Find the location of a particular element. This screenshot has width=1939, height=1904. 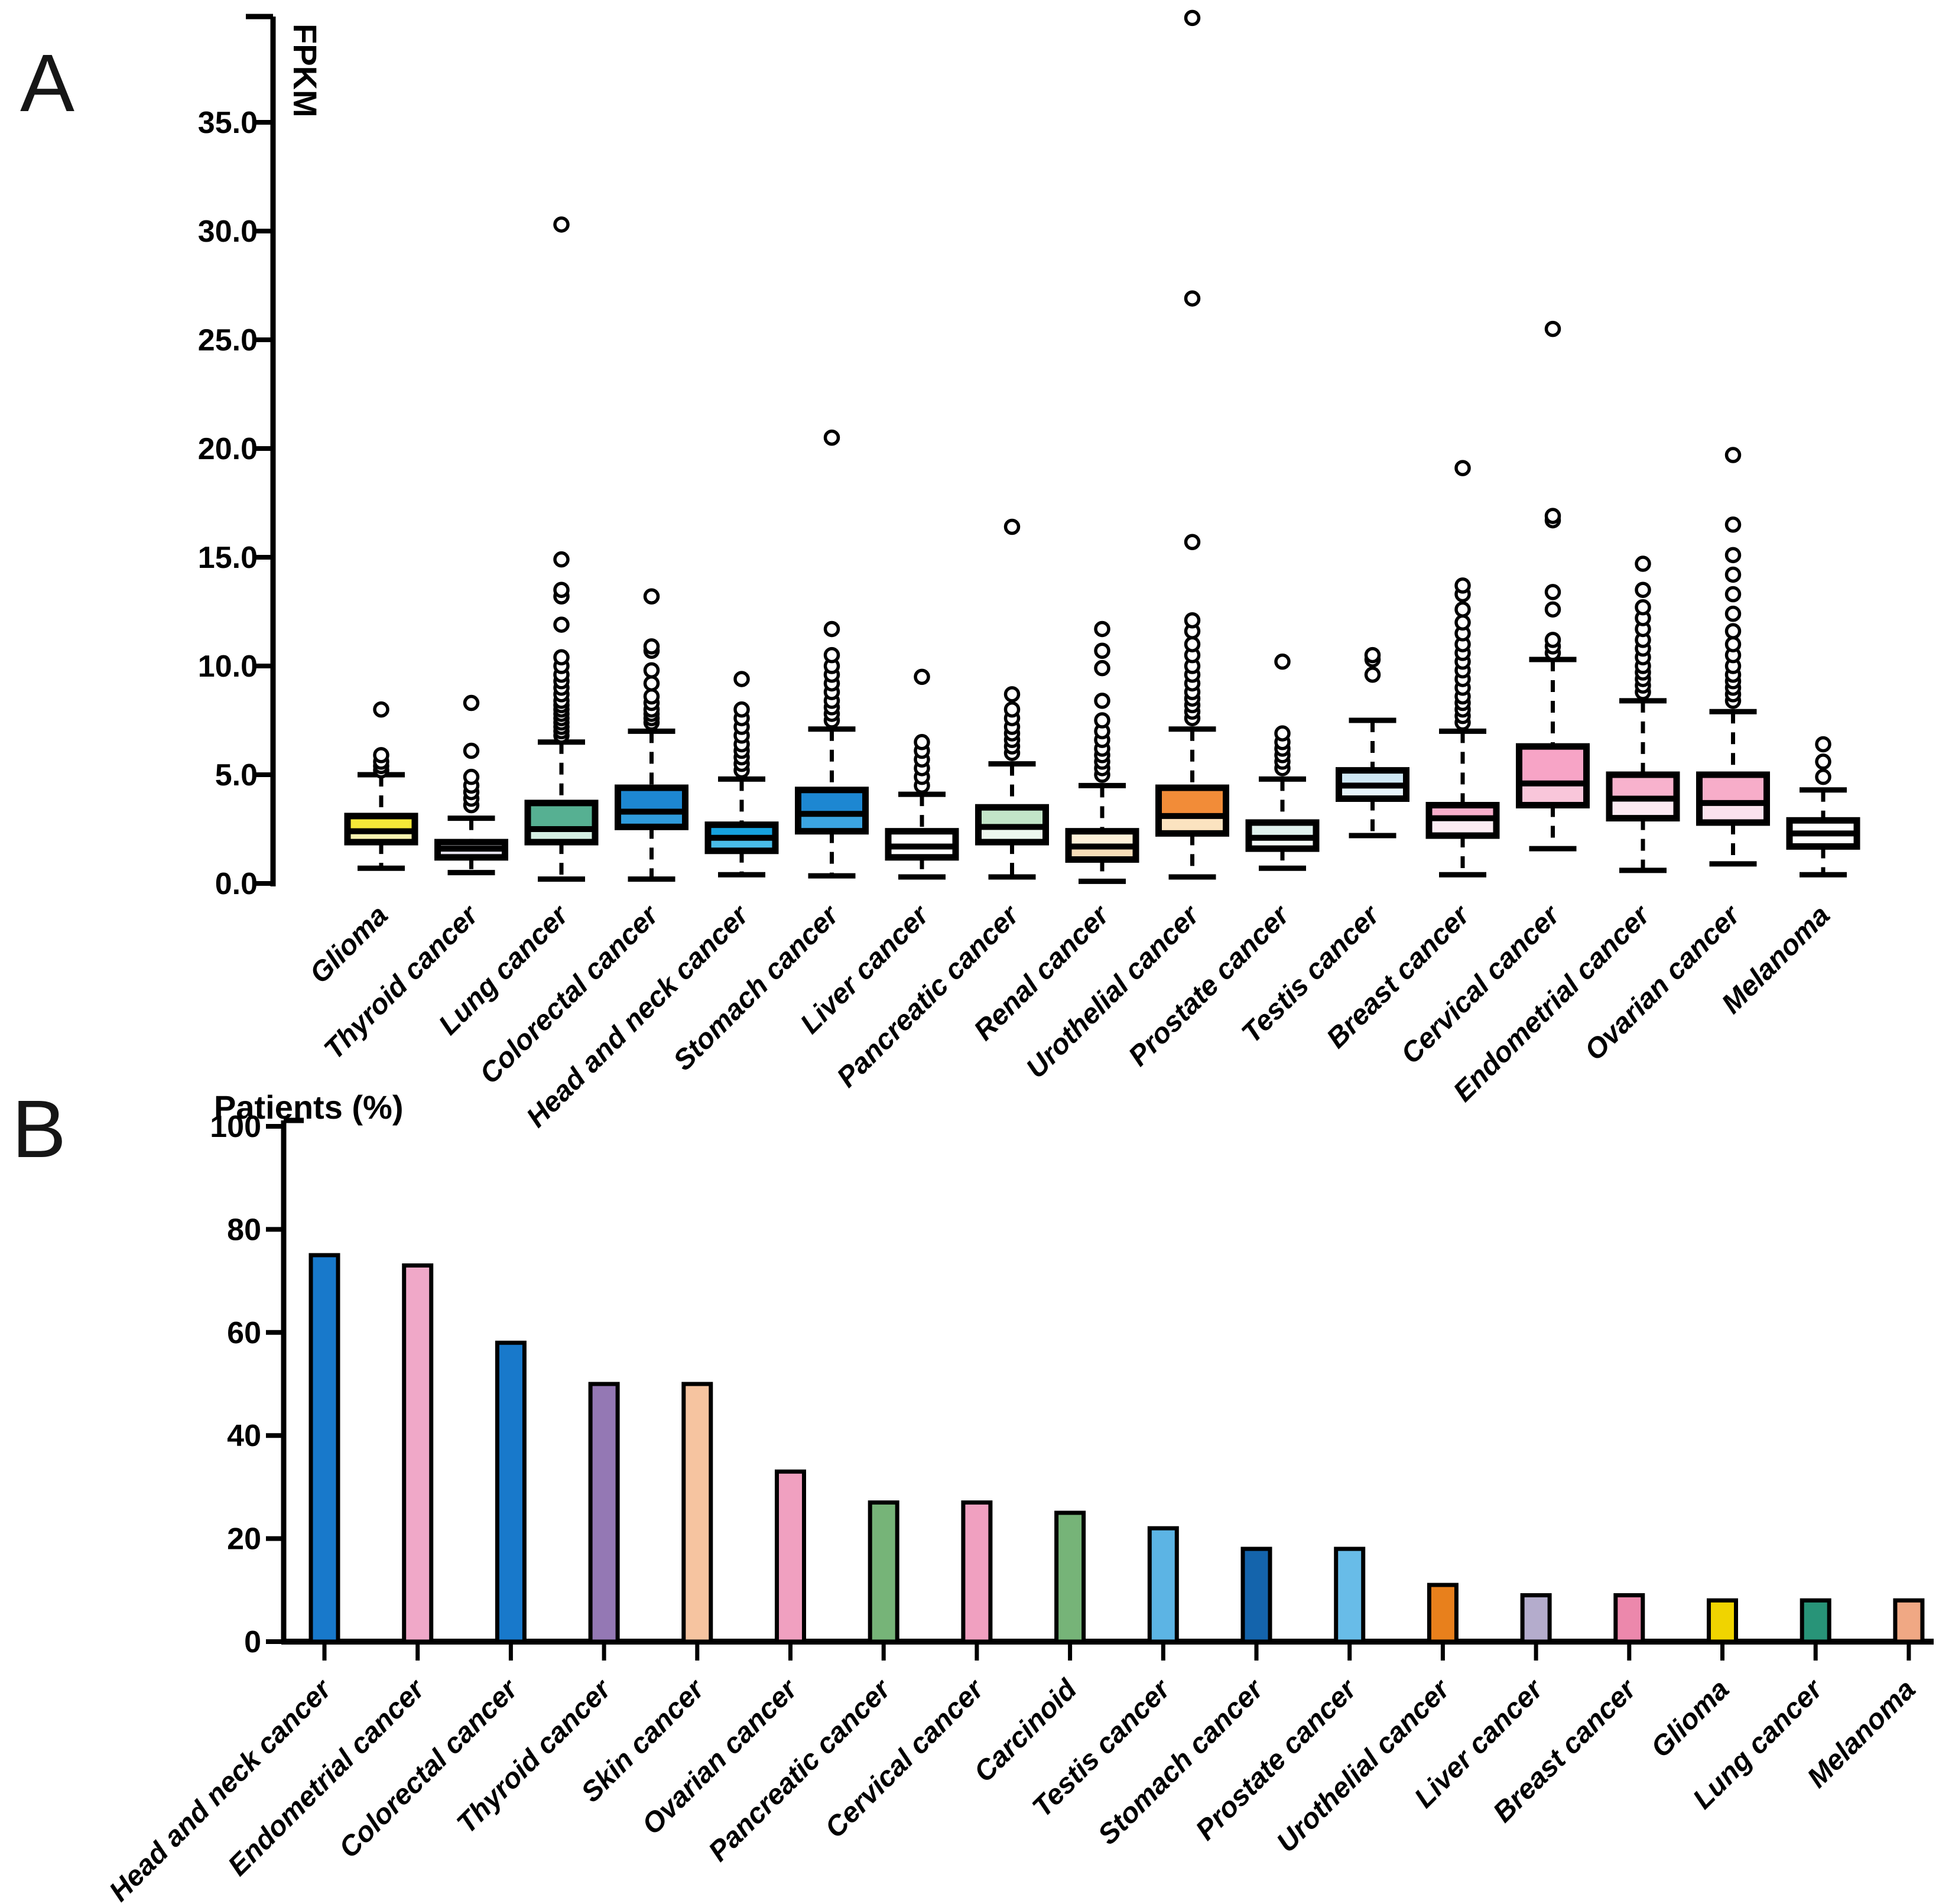

x-category-label: Glioma is located at coordinates (1690, 1719).